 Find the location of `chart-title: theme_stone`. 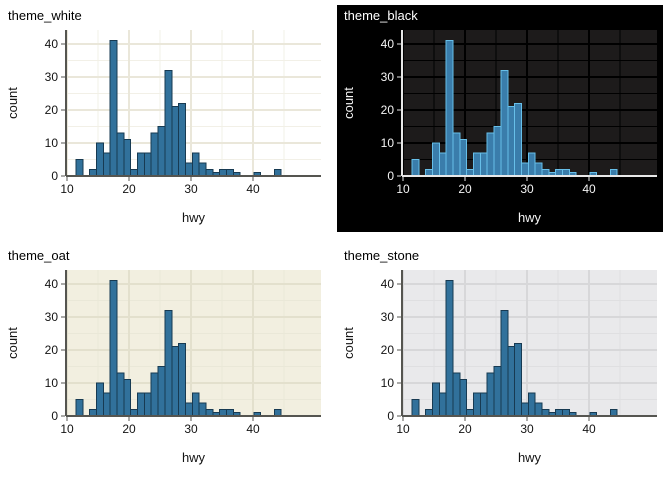

chart-title: theme_stone is located at coordinates (382, 255).